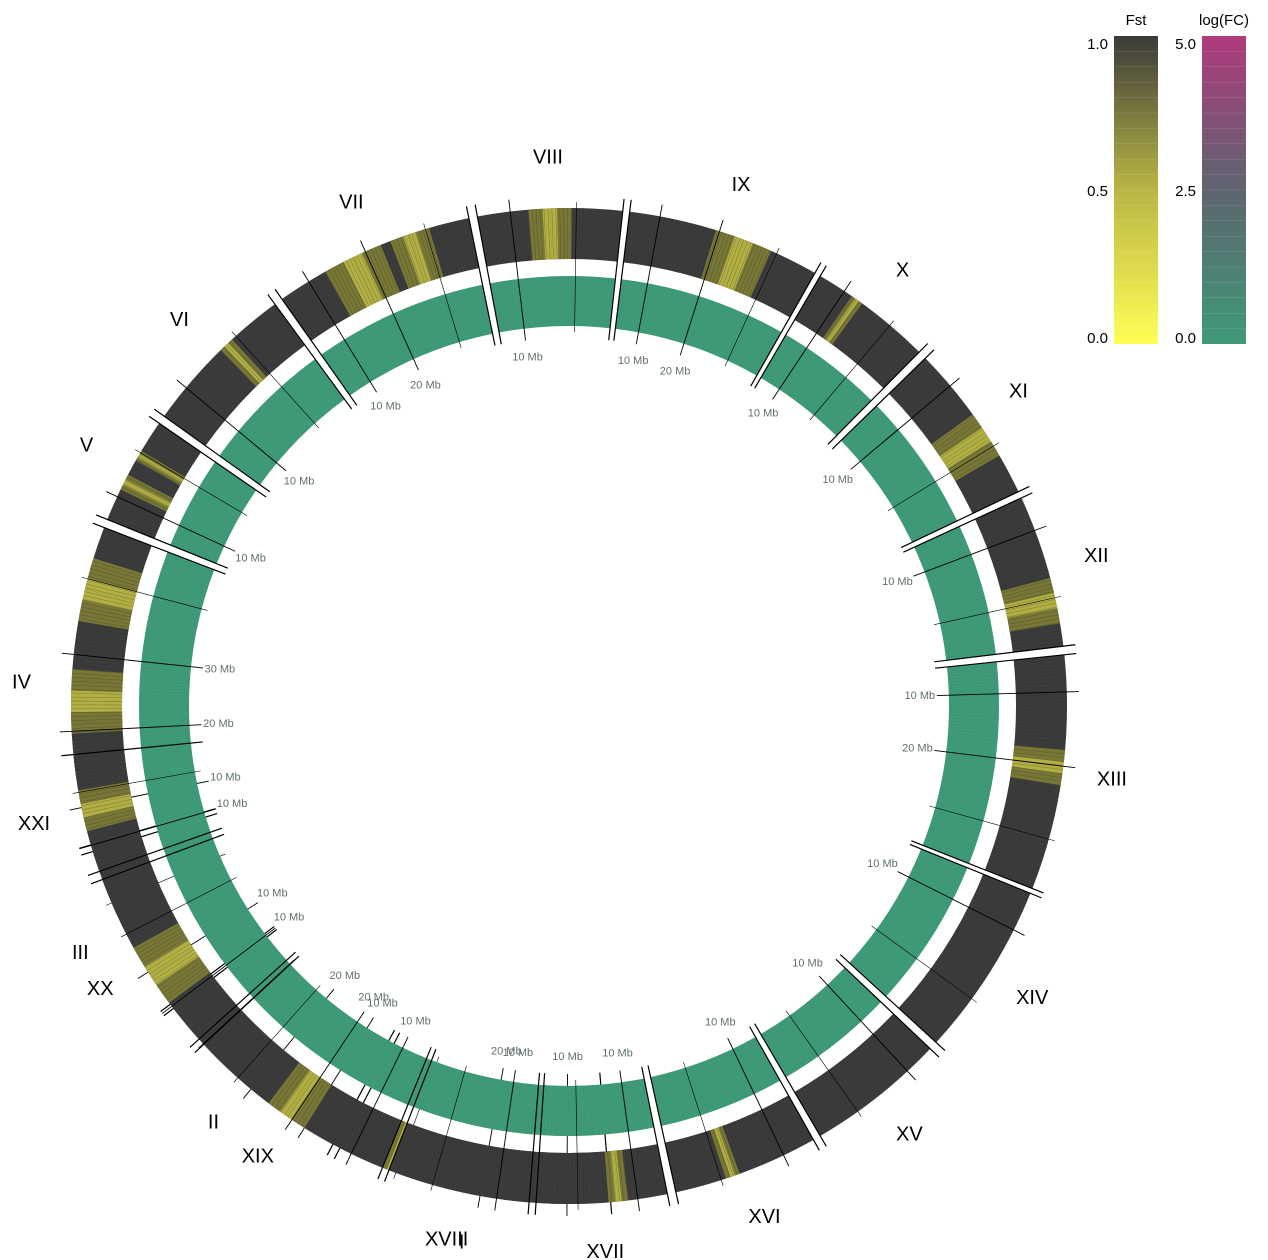 This screenshot has width=1268, height=1260. What do you see at coordinates (917, 748) in the screenshot?
I see `scale-tick-label: 20 Mb` at bounding box center [917, 748].